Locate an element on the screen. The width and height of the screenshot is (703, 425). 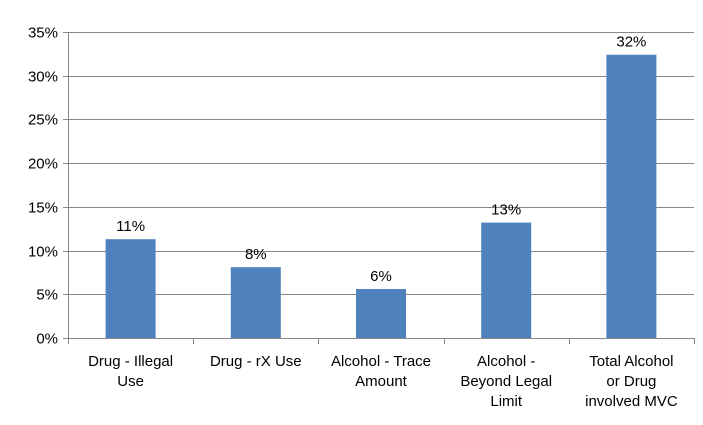
data-label: 8% is located at coordinates (256, 254).